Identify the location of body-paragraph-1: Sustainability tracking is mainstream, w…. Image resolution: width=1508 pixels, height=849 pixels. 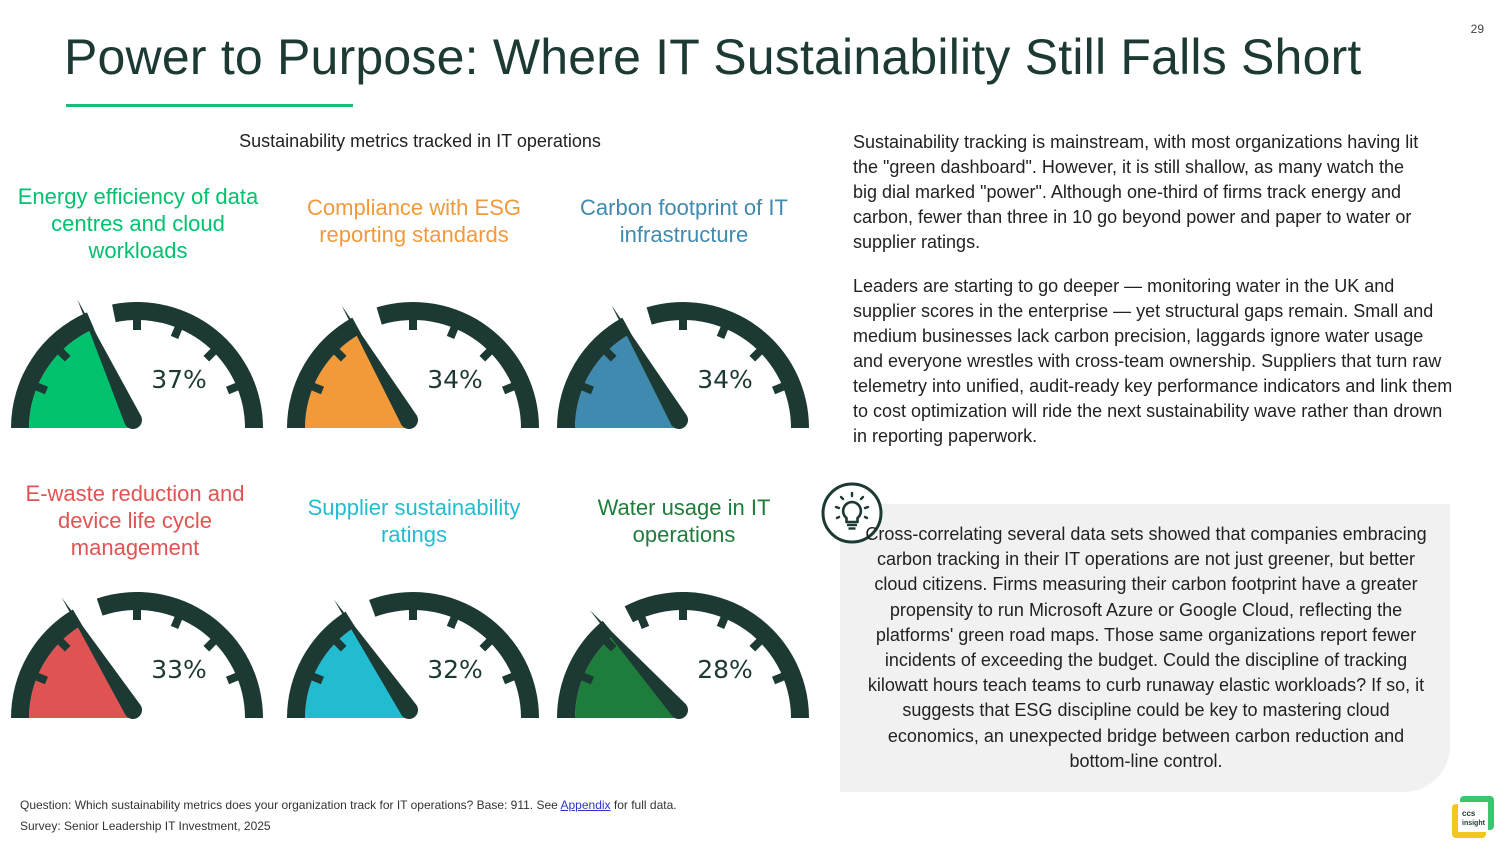
(1136, 192).